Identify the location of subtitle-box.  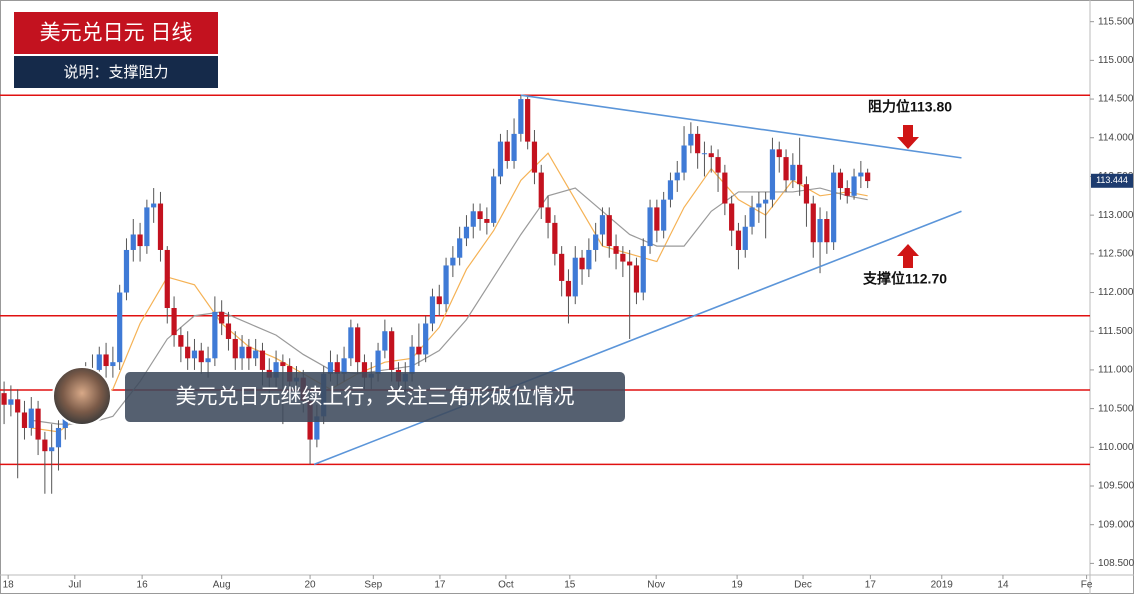
(116, 72).